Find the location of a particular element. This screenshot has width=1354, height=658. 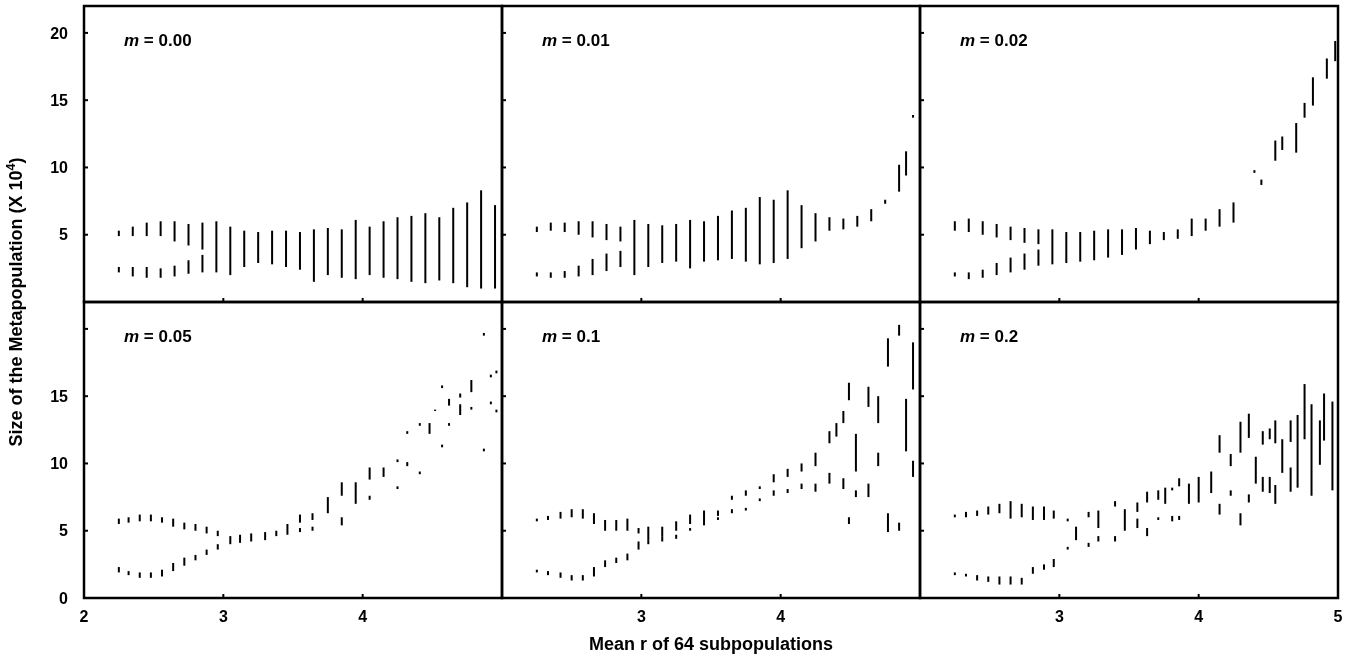

y-tick-label: 5 is located at coordinates (64, 531).